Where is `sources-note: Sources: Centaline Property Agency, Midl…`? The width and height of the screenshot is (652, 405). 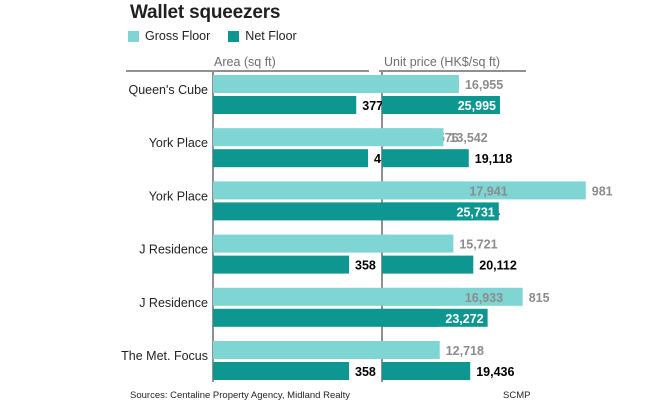
sources-note: Sources: Centaline Property Agency, Midl… is located at coordinates (240, 395).